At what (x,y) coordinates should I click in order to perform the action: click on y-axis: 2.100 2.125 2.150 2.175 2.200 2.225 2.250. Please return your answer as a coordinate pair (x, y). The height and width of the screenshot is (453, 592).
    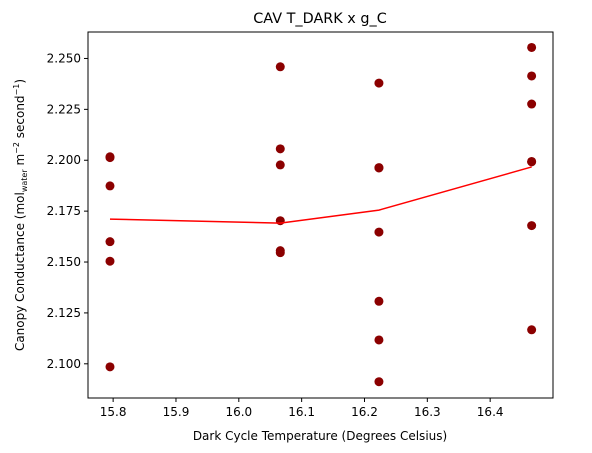
    Looking at the image, I should click on (67, 210).